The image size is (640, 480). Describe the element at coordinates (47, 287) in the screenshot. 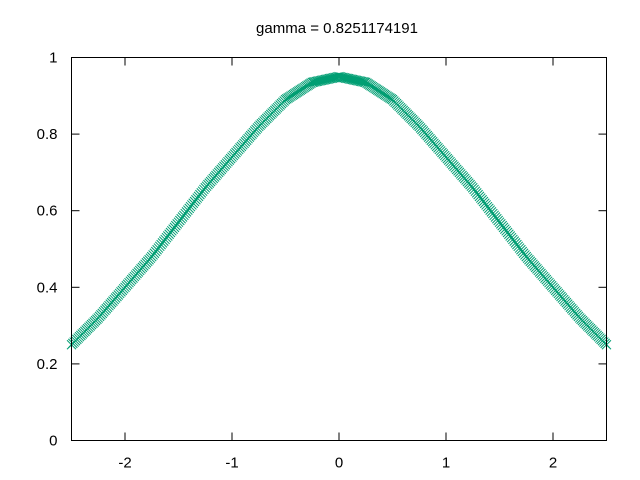

I see `y-tick-label: 0.4` at that location.